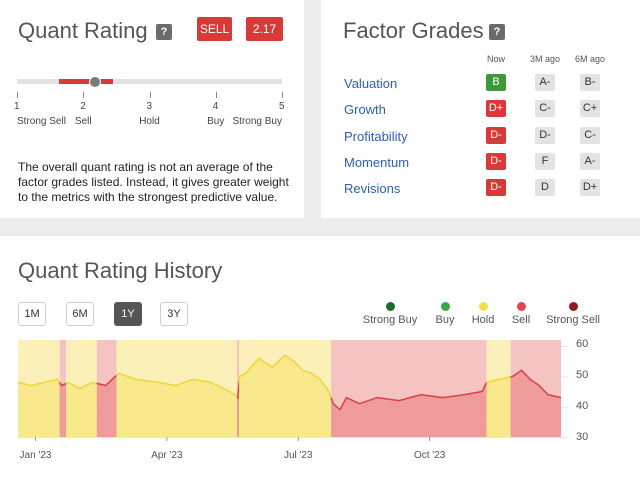  I want to click on factor-grades-title: Factor Grades, so click(413, 30).